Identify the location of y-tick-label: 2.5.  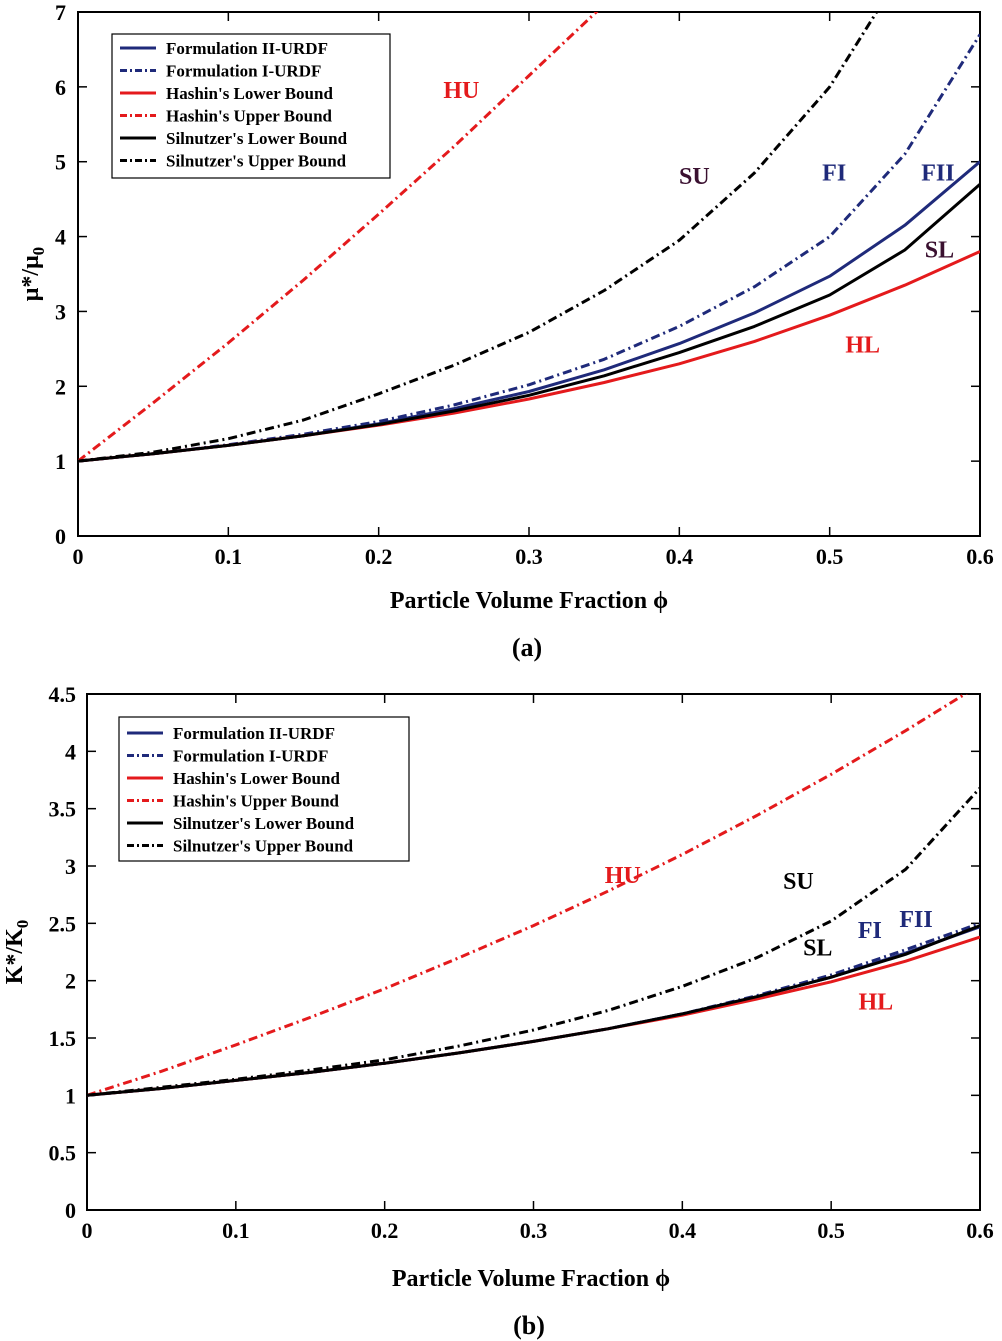
(63, 923).